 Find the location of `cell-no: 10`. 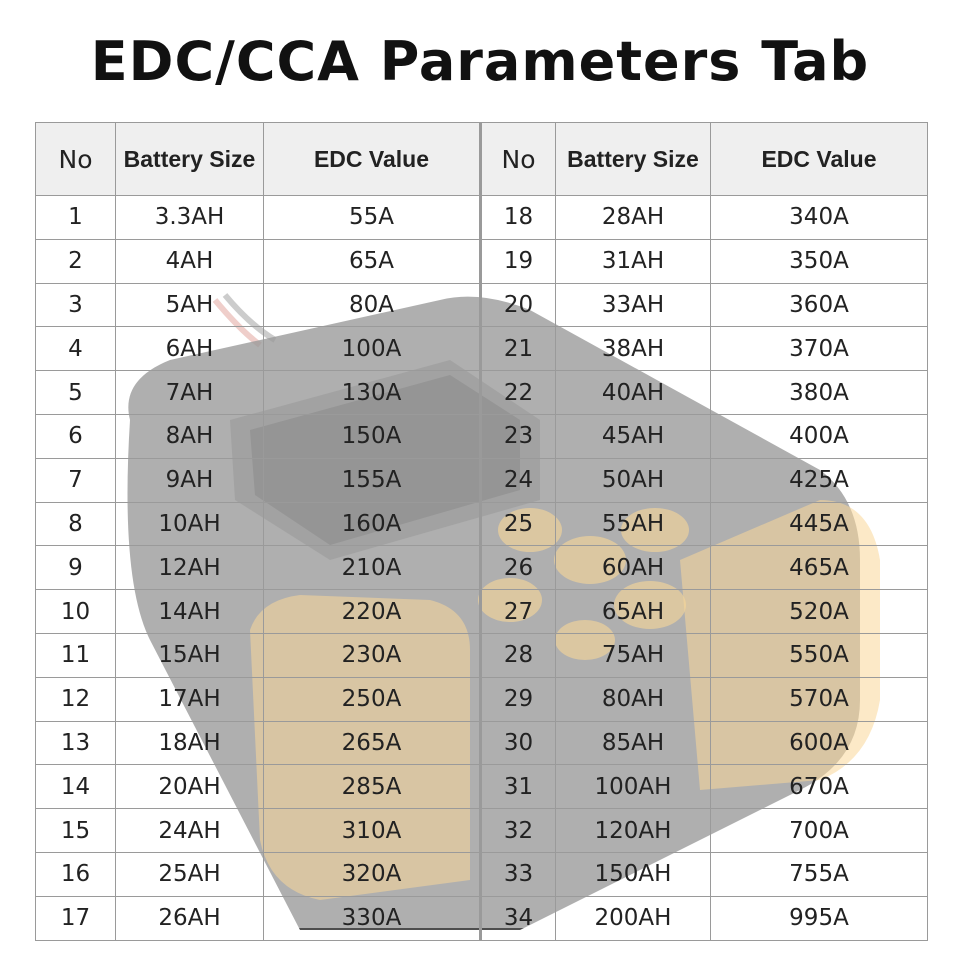

cell-no: 10 is located at coordinates (75, 611).